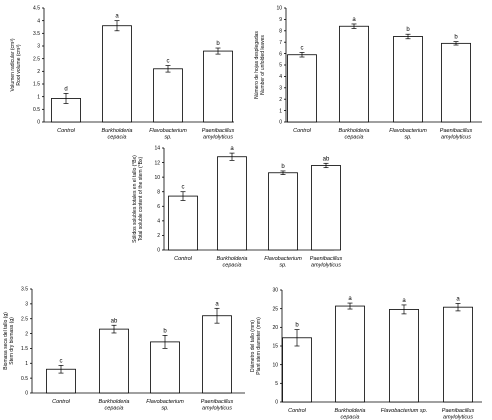 The height and width of the screenshot is (420, 492). I want to click on y-axis-label: Biomasa seca del tallo (g), so click(6, 341).